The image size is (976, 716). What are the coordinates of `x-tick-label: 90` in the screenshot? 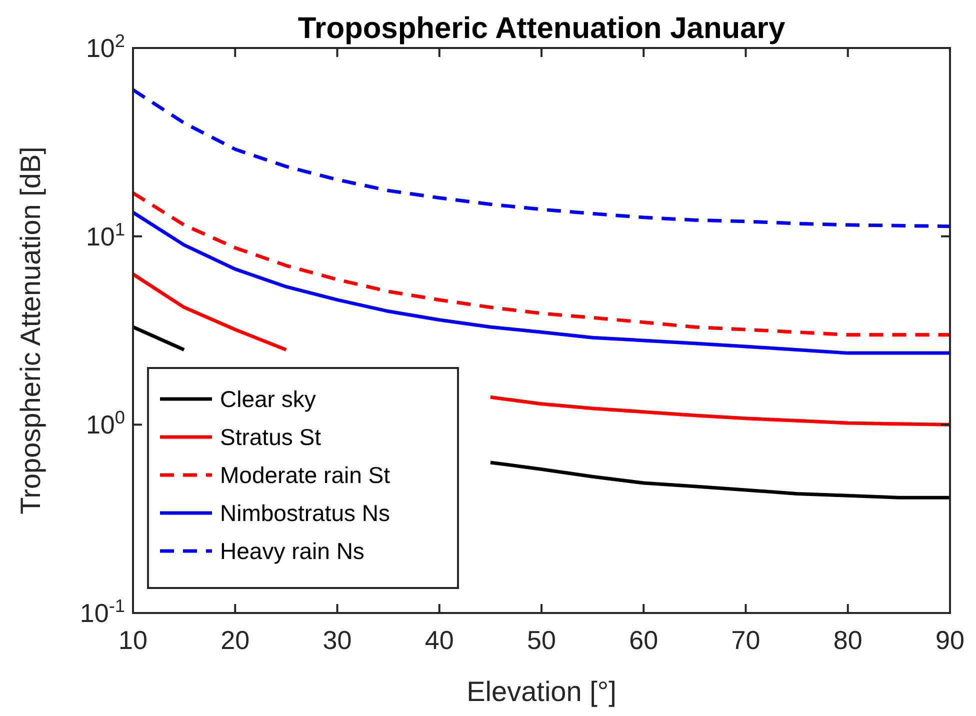 It's located at (950, 640).